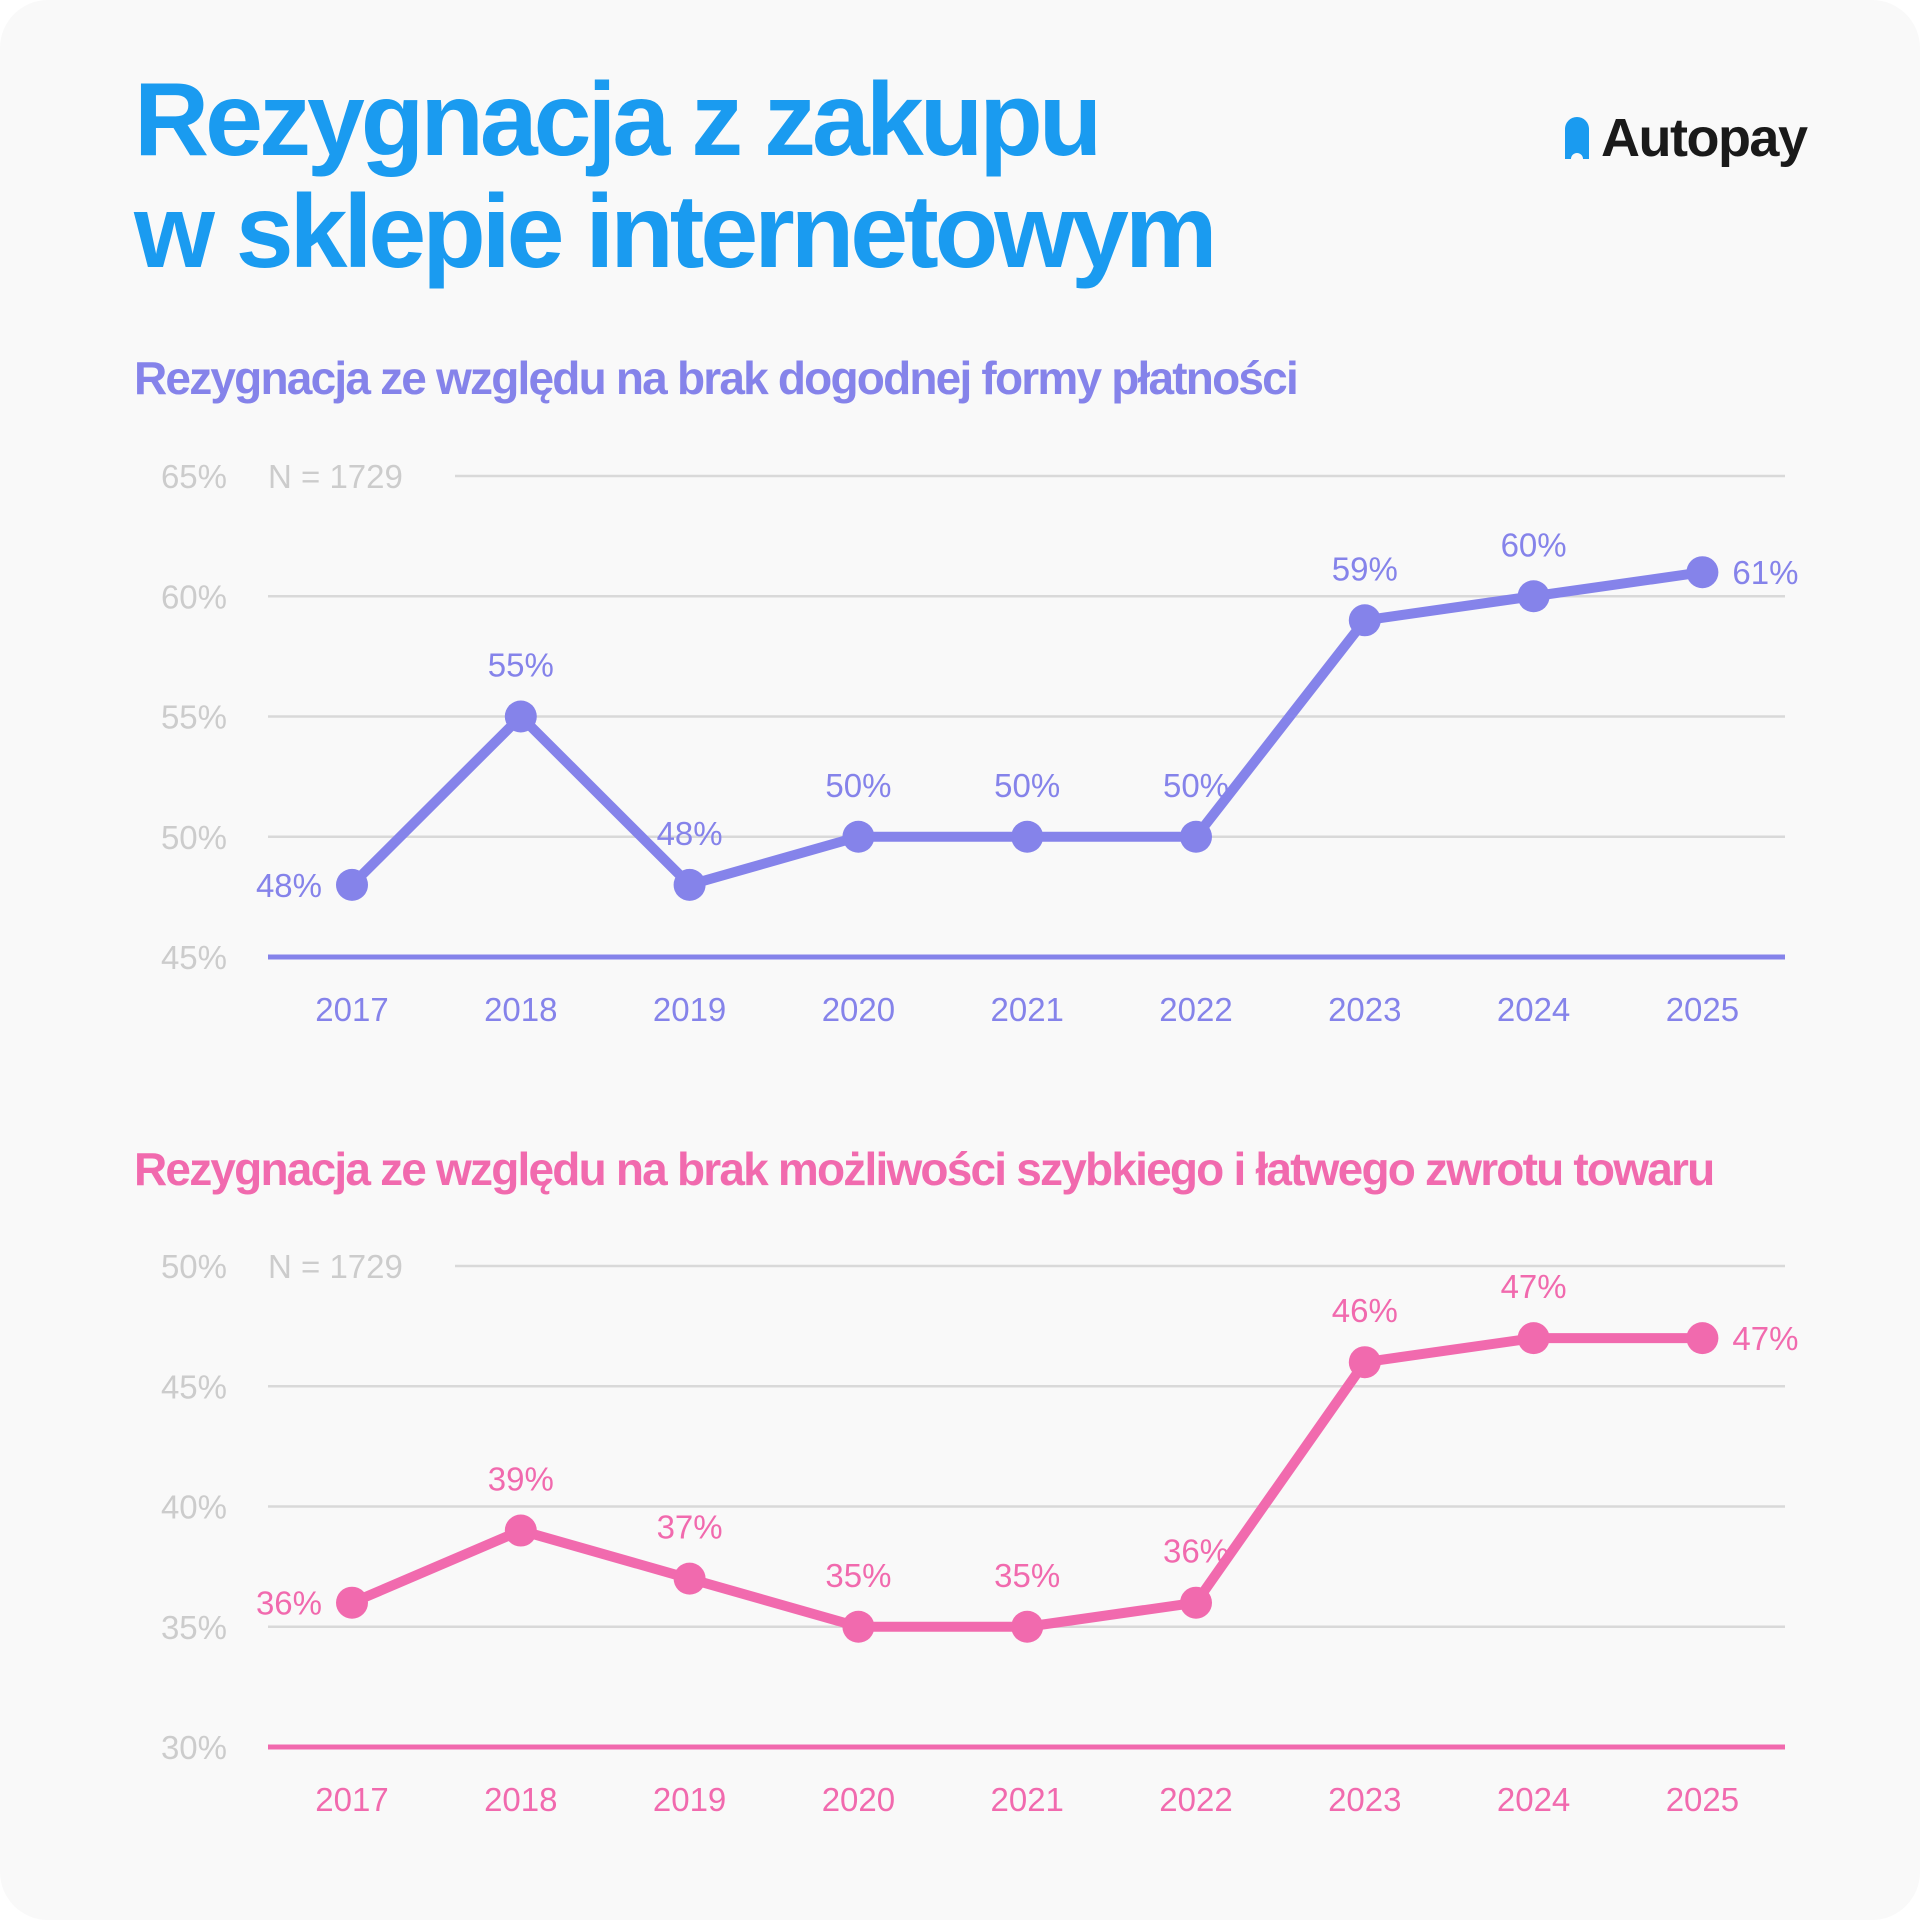  I want to click on chart-2-data-label: 39%, so click(521, 1479).